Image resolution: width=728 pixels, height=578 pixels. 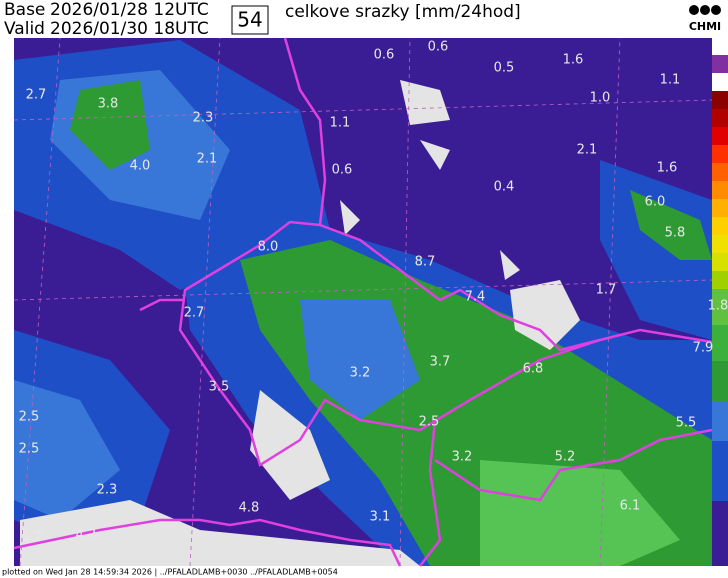 I want to click on valid-time: 2026/01/30 18UTC, so click(x=129, y=29).